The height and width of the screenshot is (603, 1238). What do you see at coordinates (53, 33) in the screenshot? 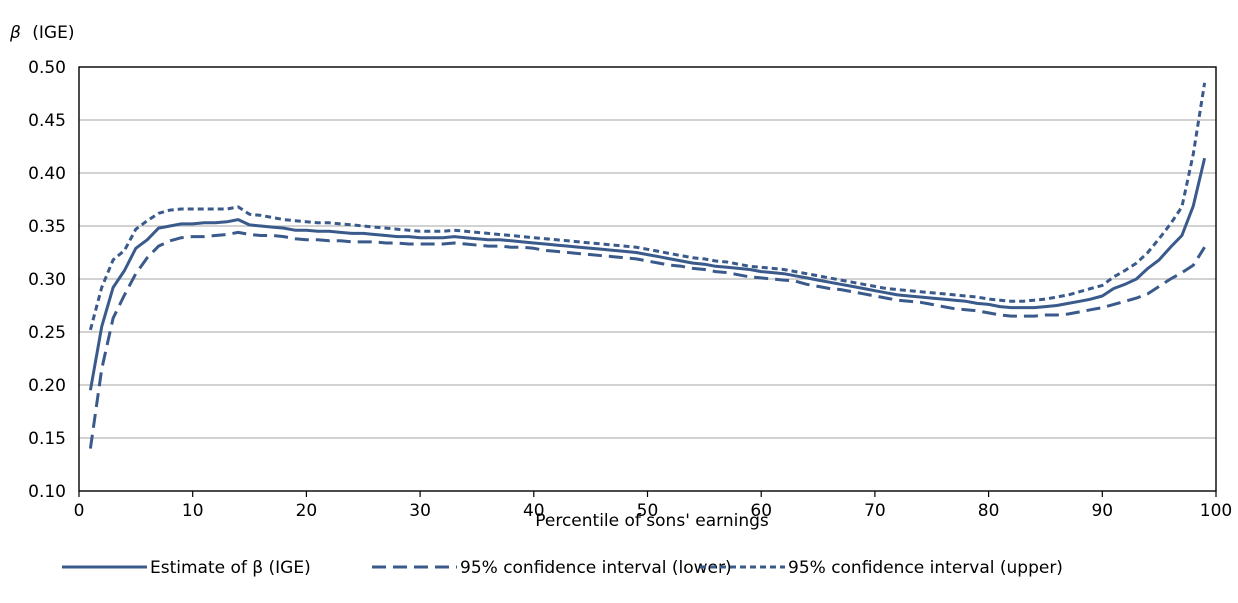
I see `y-axis-title-text: (IGE)` at bounding box center [53, 33].